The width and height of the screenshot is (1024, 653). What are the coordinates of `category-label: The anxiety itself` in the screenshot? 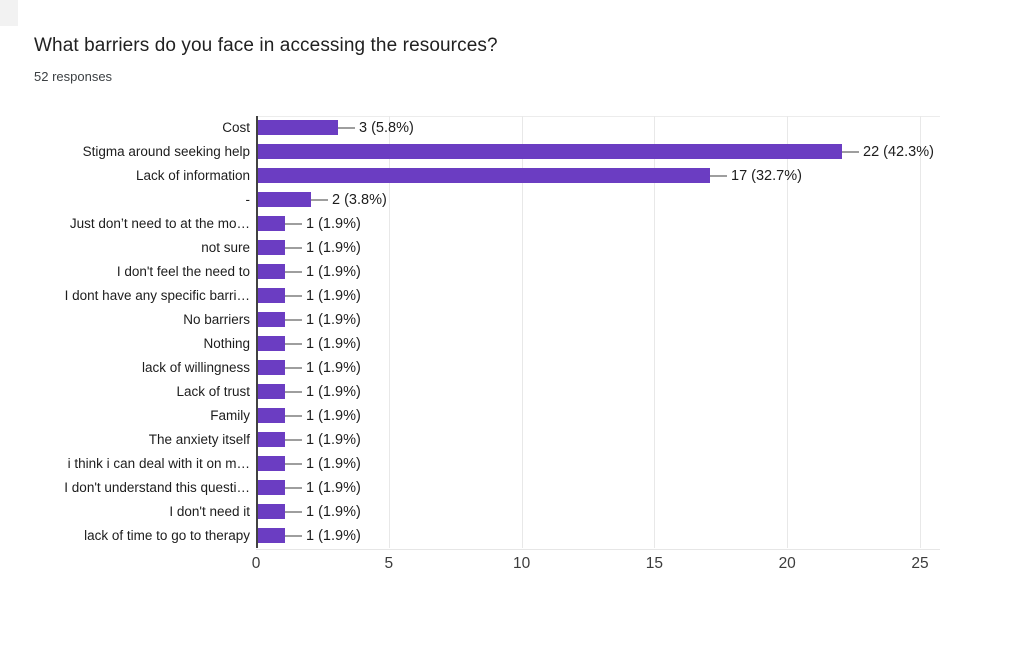 It's located at (199, 439).